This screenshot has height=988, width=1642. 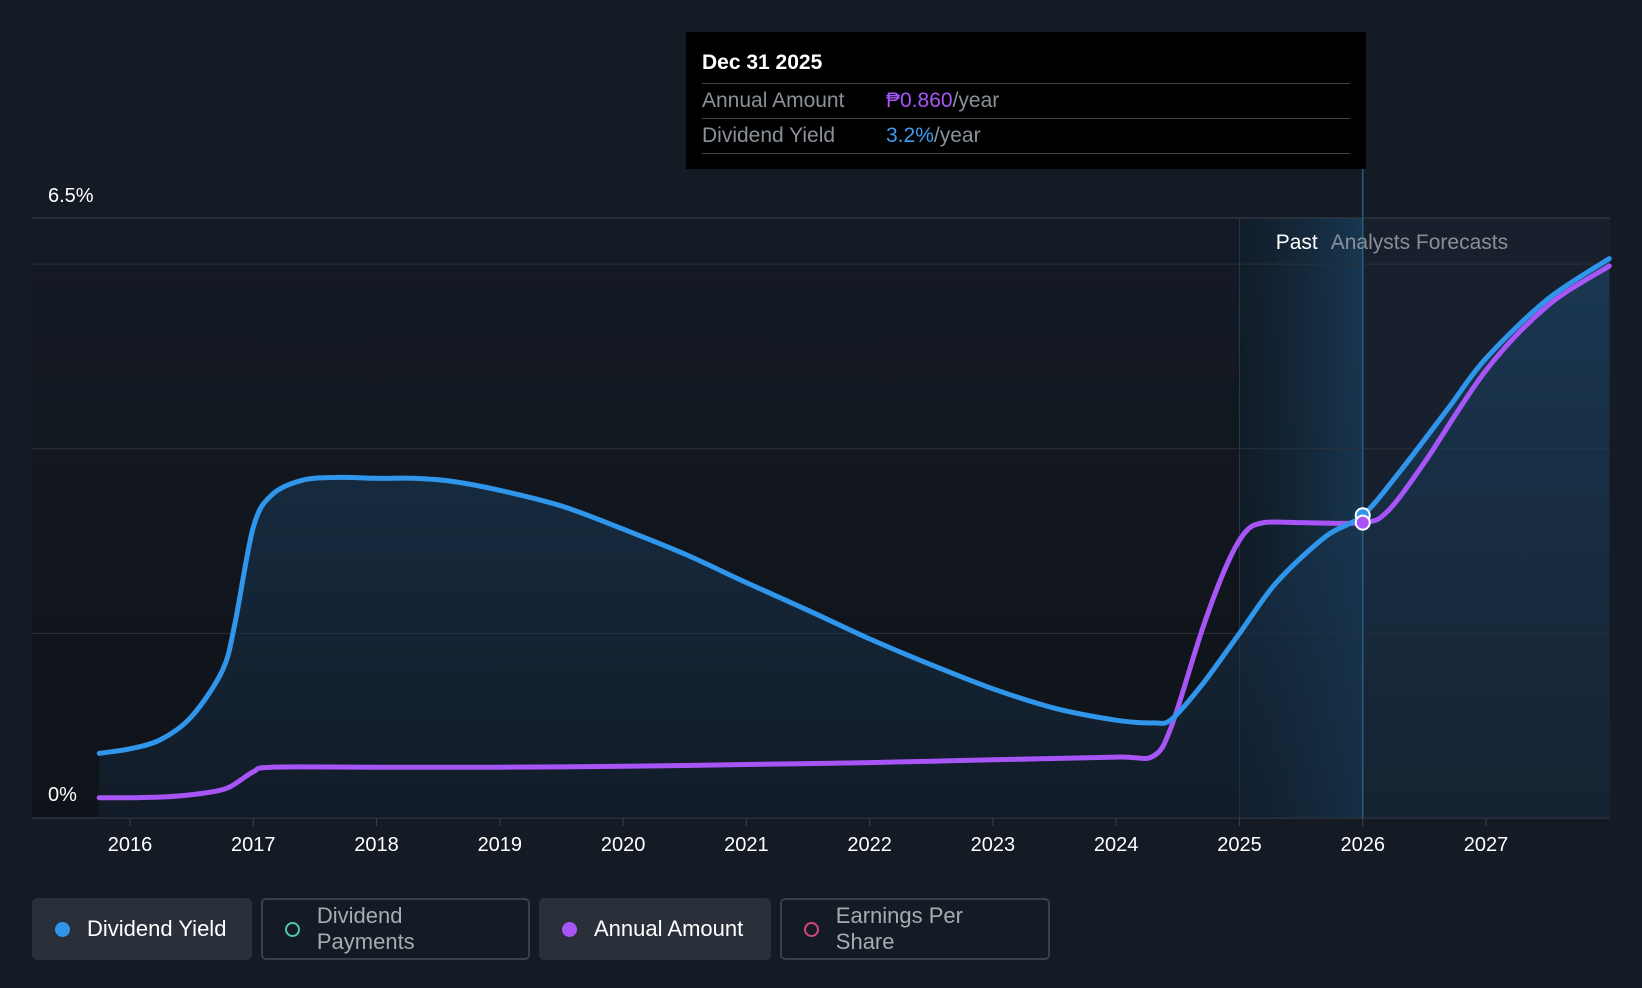 What do you see at coordinates (130, 845) in the screenshot?
I see `x-tick-label: 2016` at bounding box center [130, 845].